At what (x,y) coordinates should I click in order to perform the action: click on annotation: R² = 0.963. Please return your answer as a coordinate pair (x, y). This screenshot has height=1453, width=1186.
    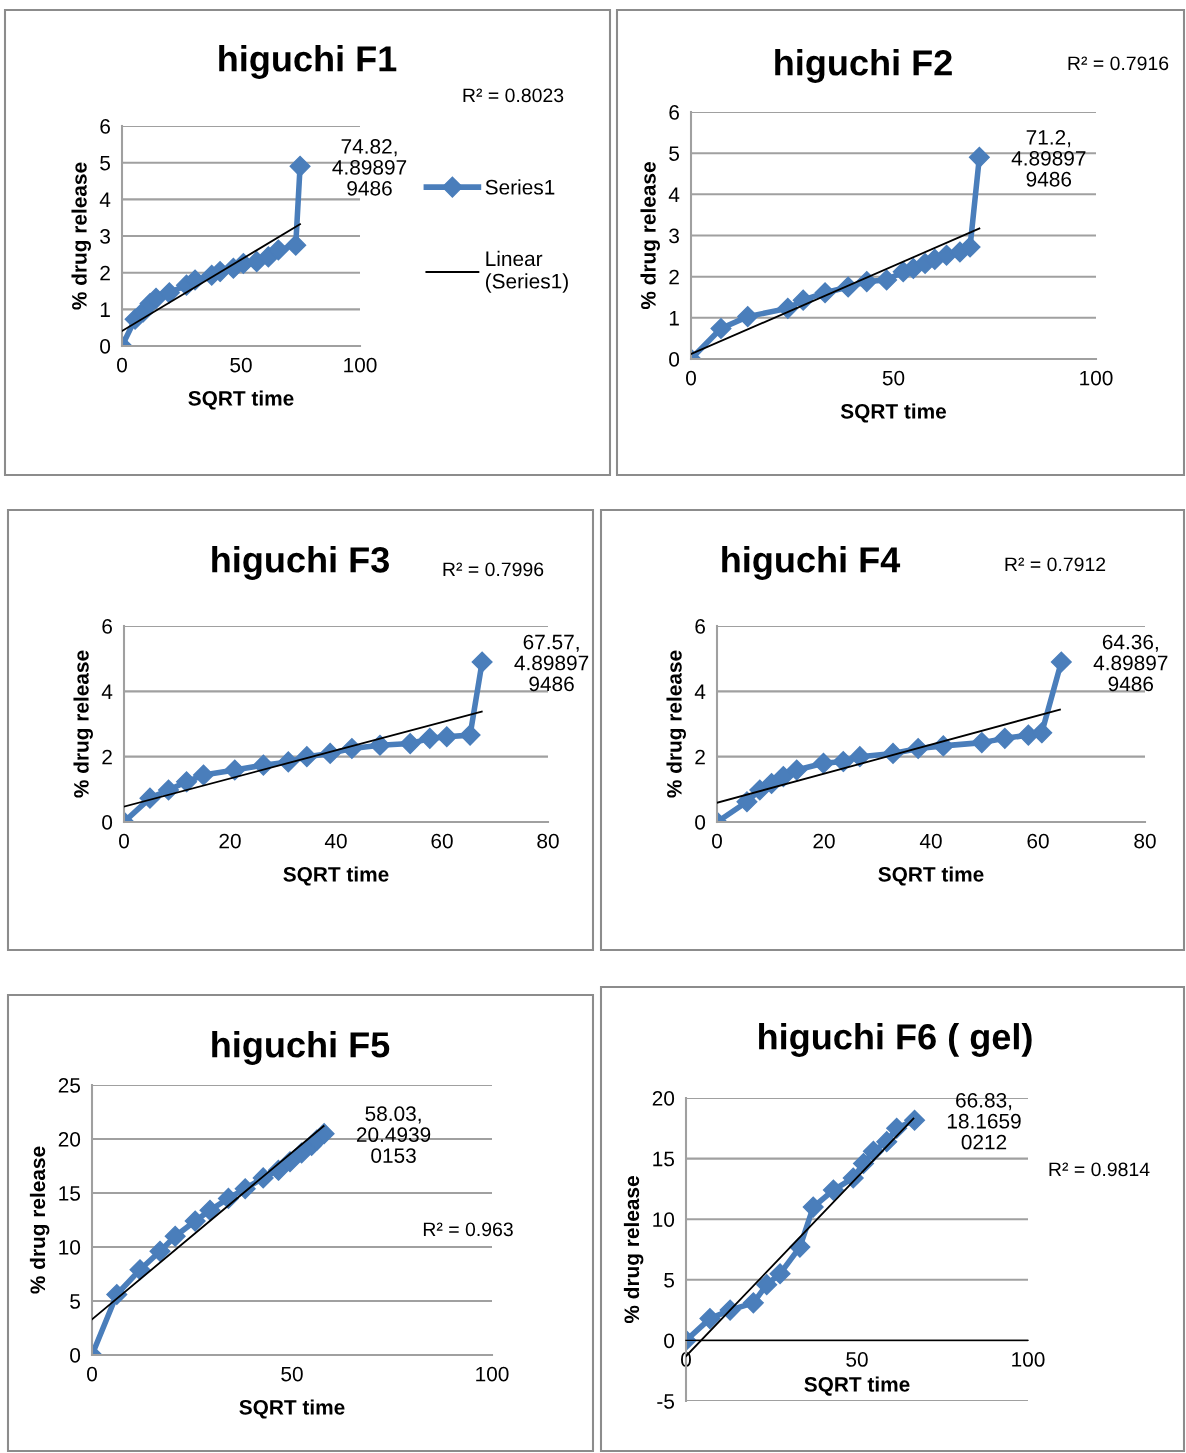
    Looking at the image, I should click on (468, 1229).